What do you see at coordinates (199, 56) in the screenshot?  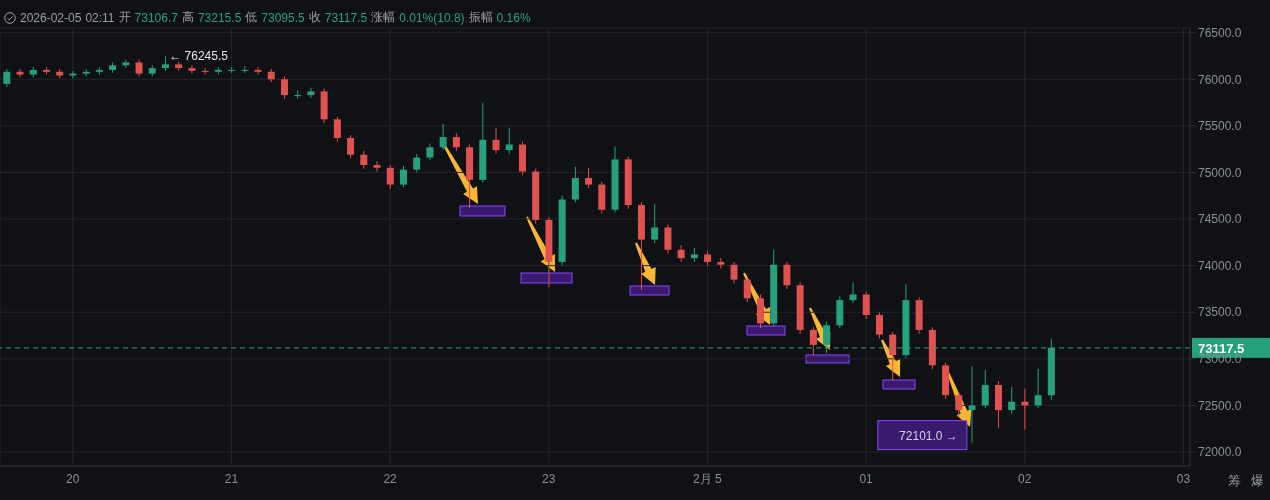 I see `annotation: ← 76245.5` at bounding box center [199, 56].